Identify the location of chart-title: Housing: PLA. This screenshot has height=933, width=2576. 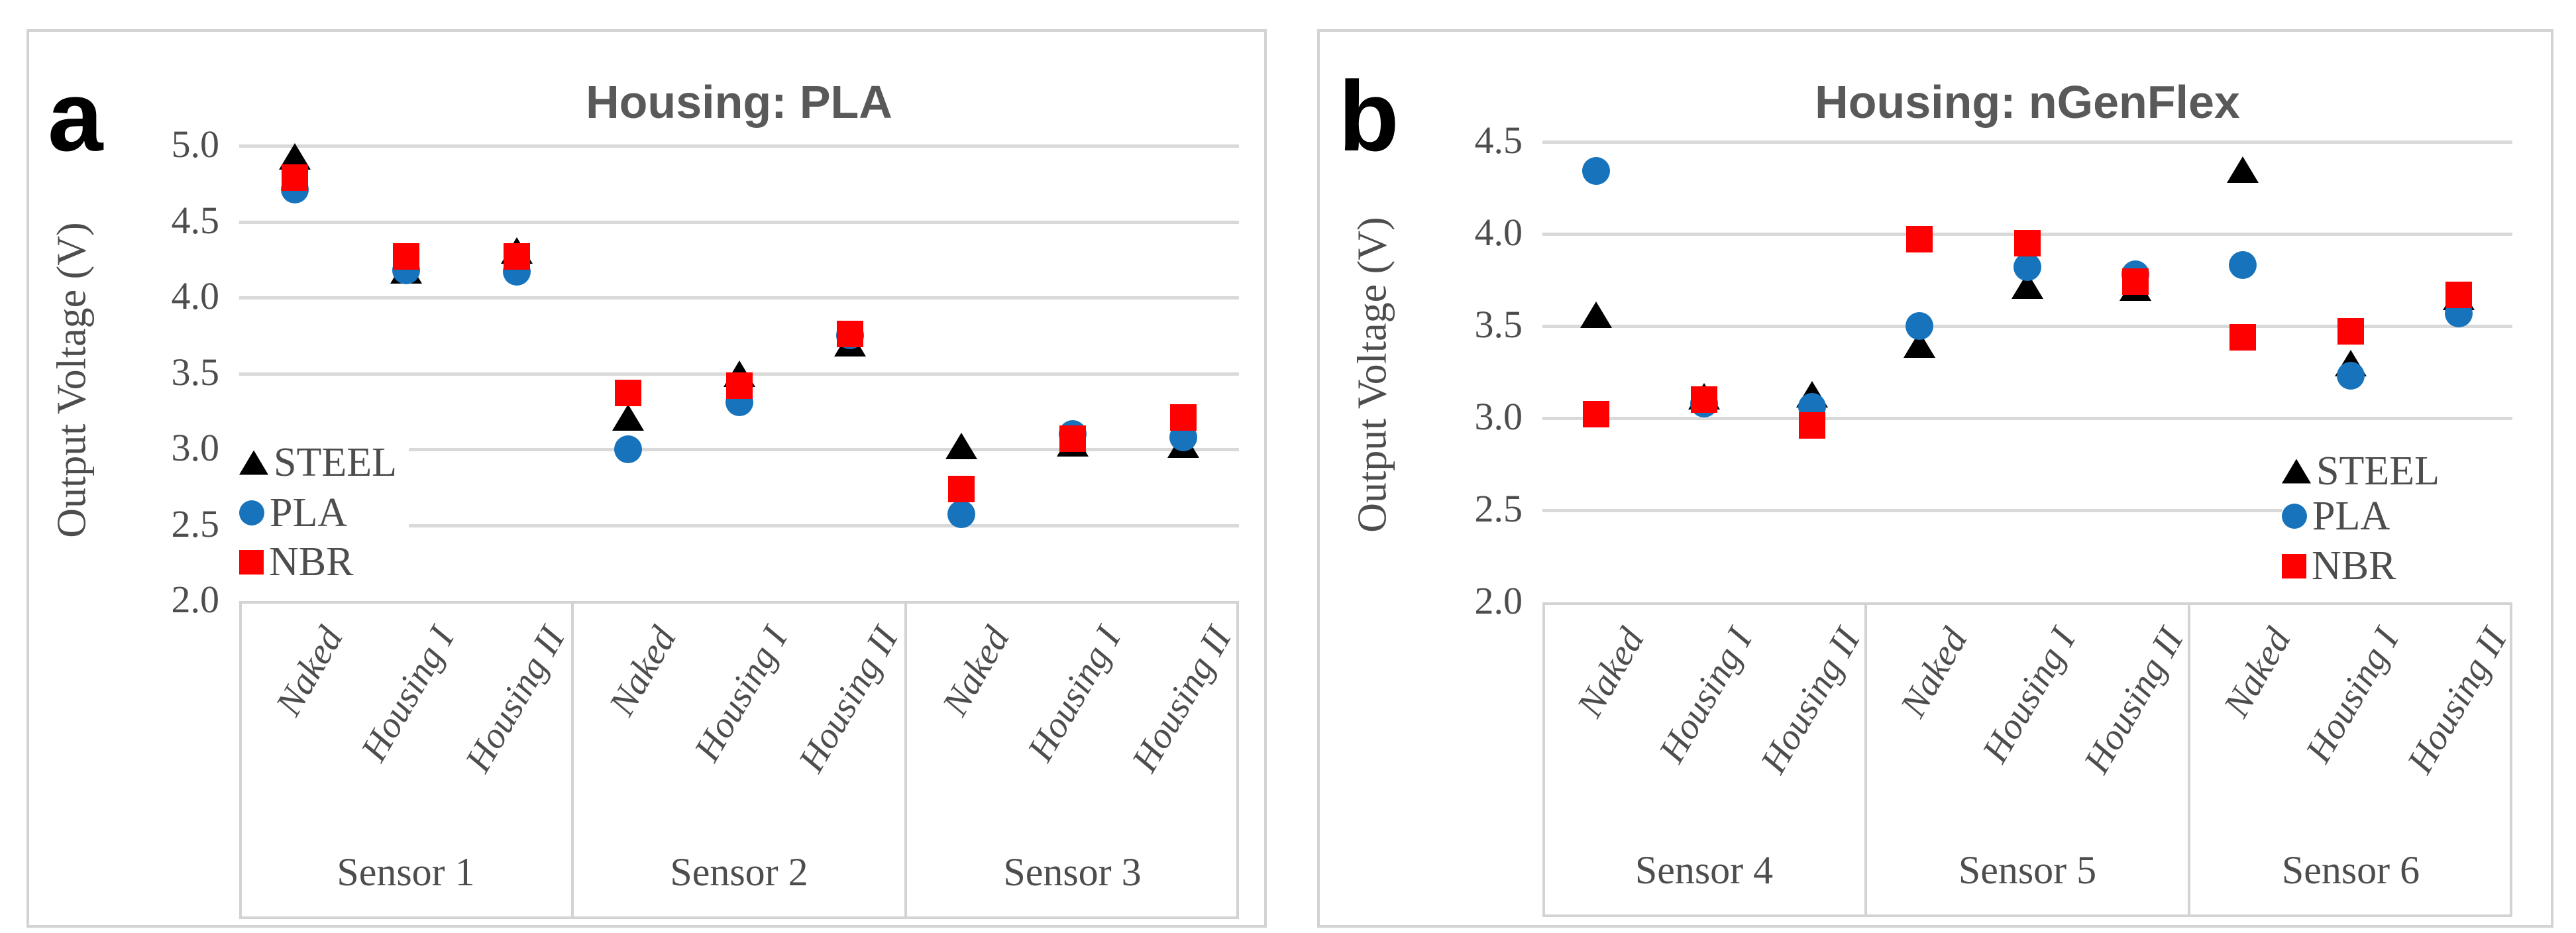
(739, 102).